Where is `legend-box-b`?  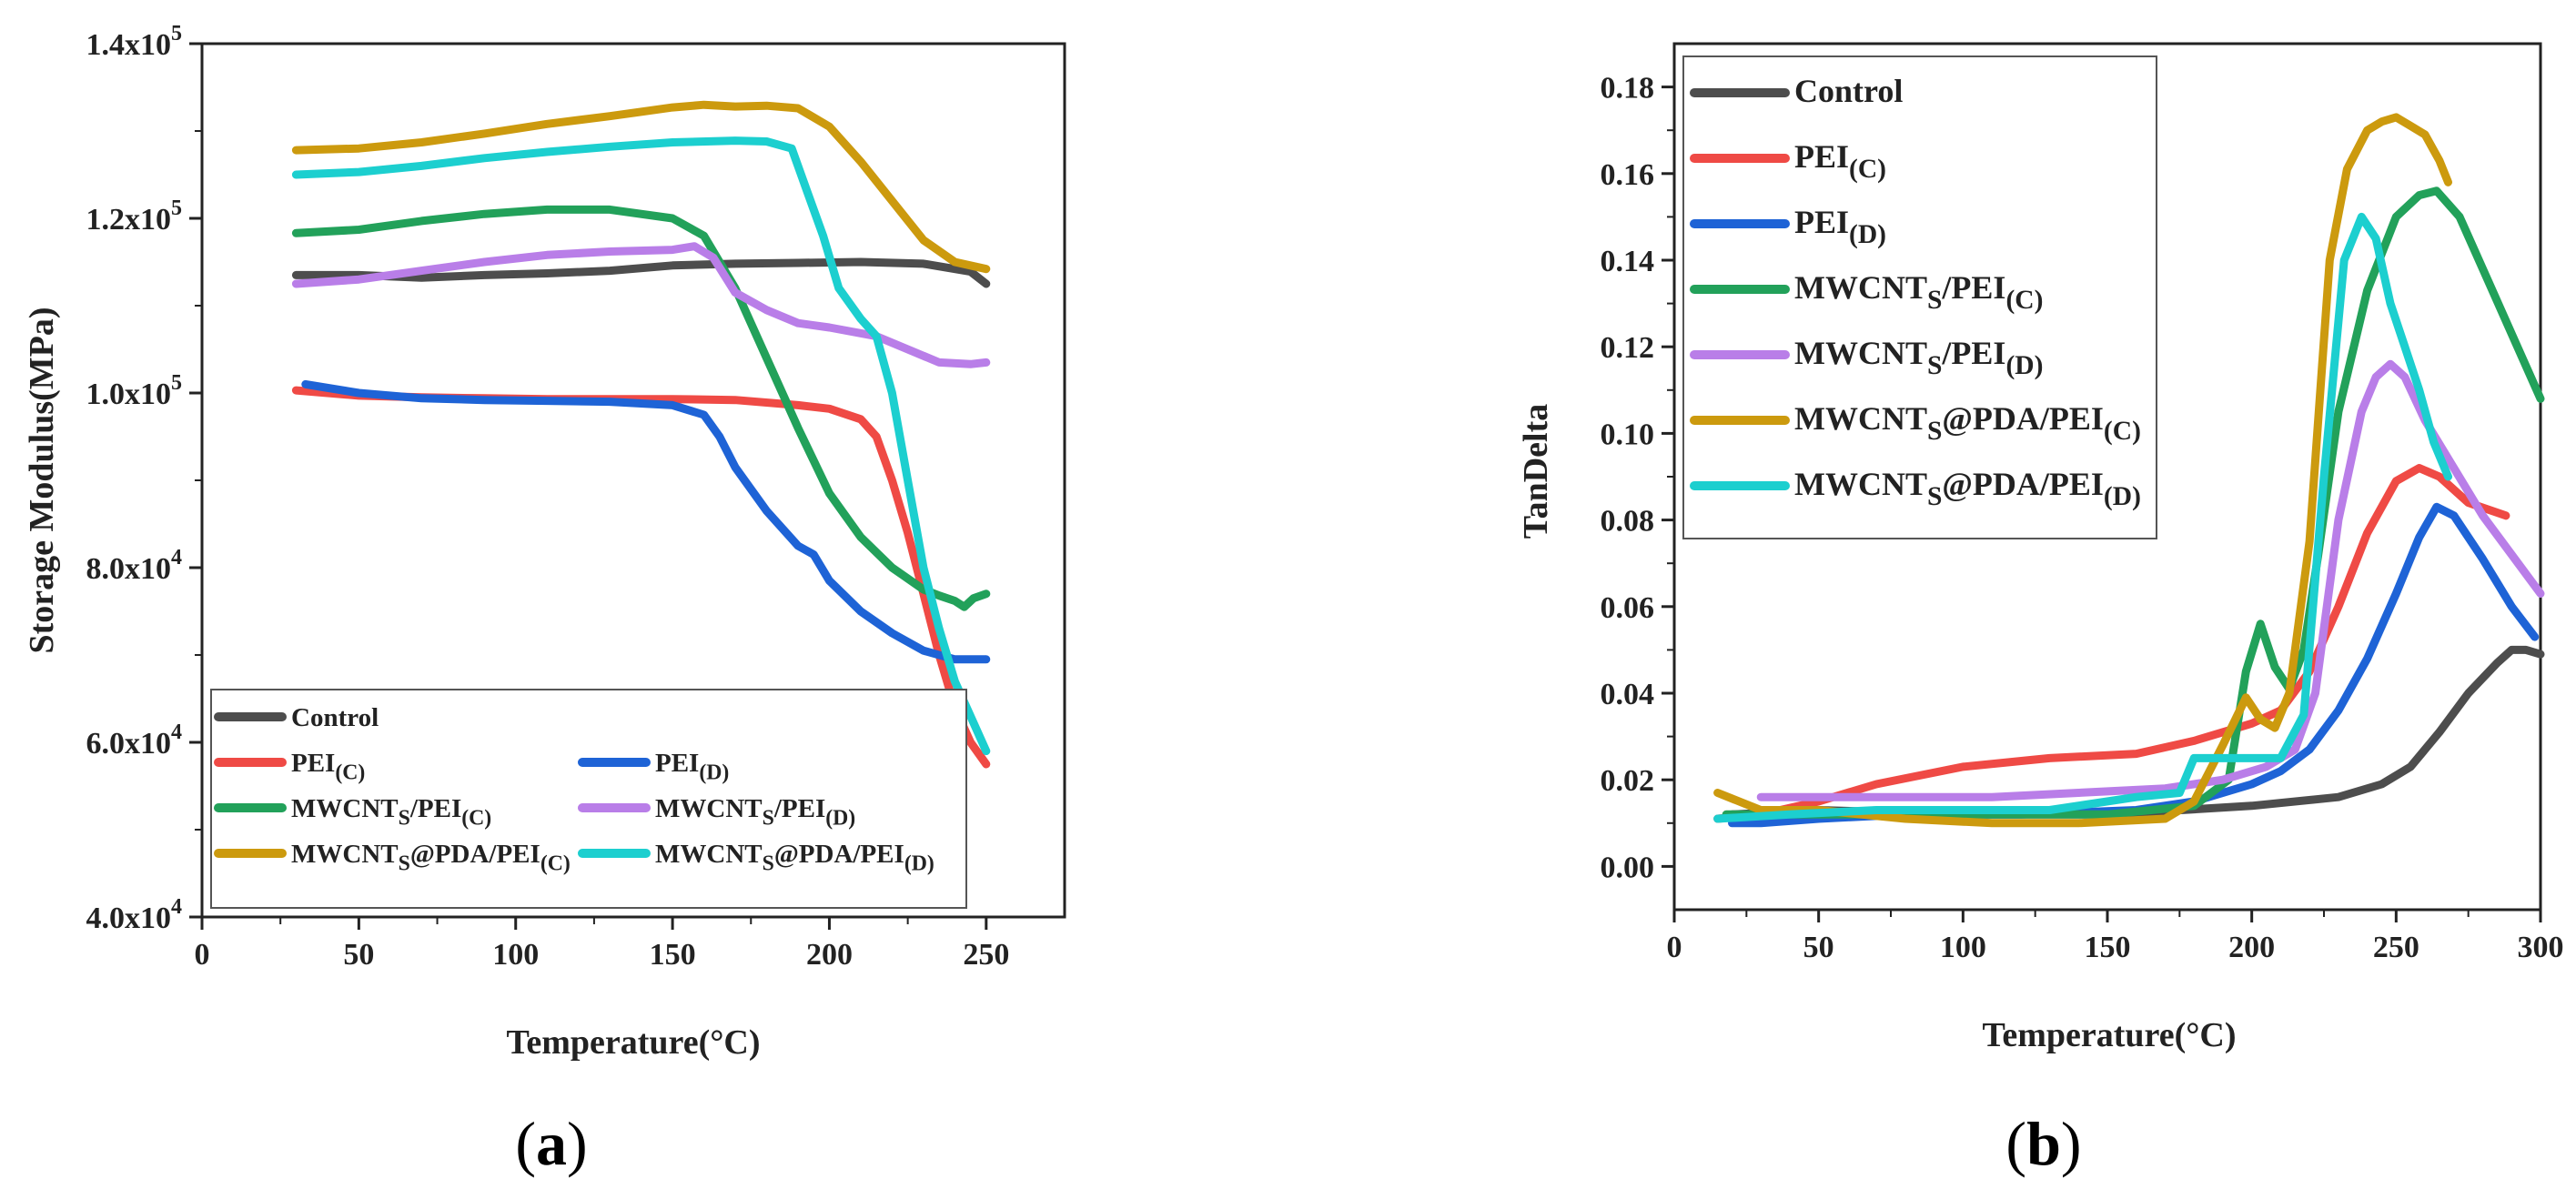
legend-box-b is located at coordinates (1920, 297).